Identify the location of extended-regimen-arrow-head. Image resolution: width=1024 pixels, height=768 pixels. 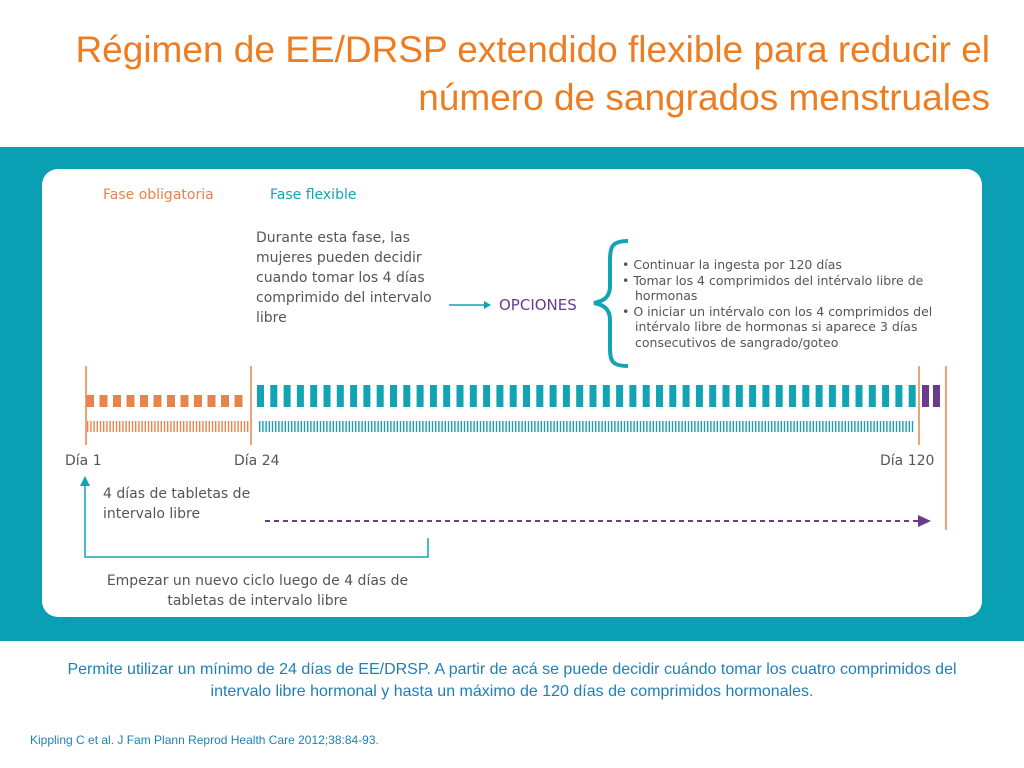
(924, 521).